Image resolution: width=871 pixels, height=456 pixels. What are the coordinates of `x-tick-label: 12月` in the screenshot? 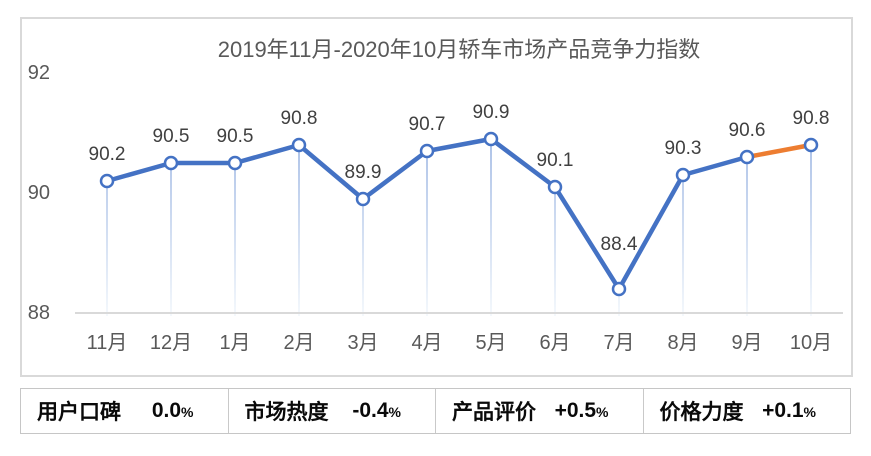 It's located at (171, 343).